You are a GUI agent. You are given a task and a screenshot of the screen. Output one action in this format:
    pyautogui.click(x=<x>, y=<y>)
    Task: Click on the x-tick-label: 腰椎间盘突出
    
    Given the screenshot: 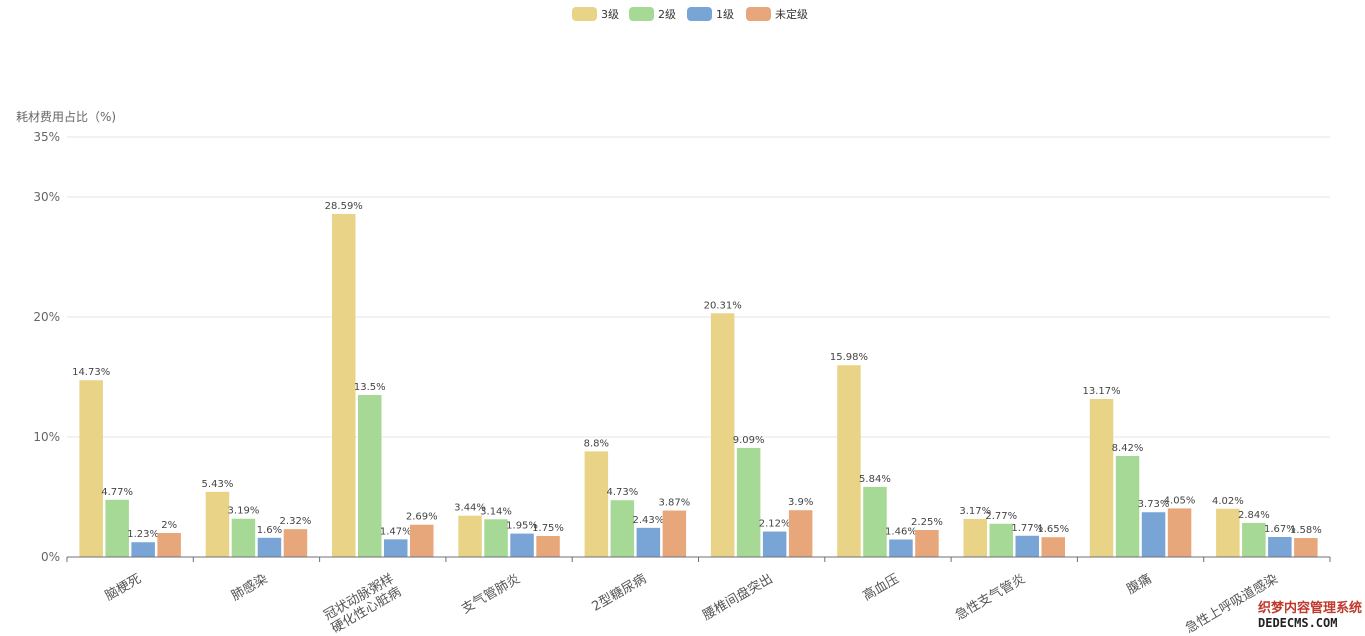 What is the action you would take?
    pyautogui.click(x=738, y=597)
    